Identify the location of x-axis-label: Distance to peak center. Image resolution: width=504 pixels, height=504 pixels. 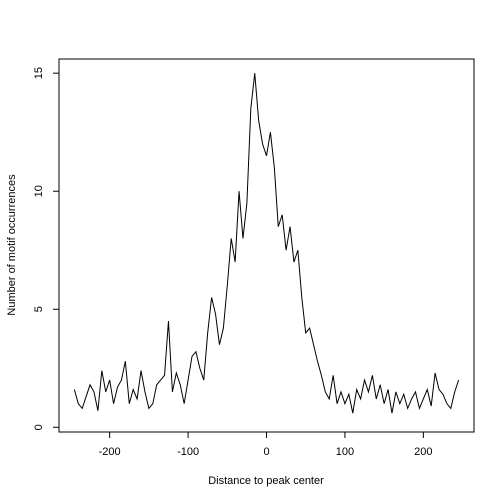
(266, 481).